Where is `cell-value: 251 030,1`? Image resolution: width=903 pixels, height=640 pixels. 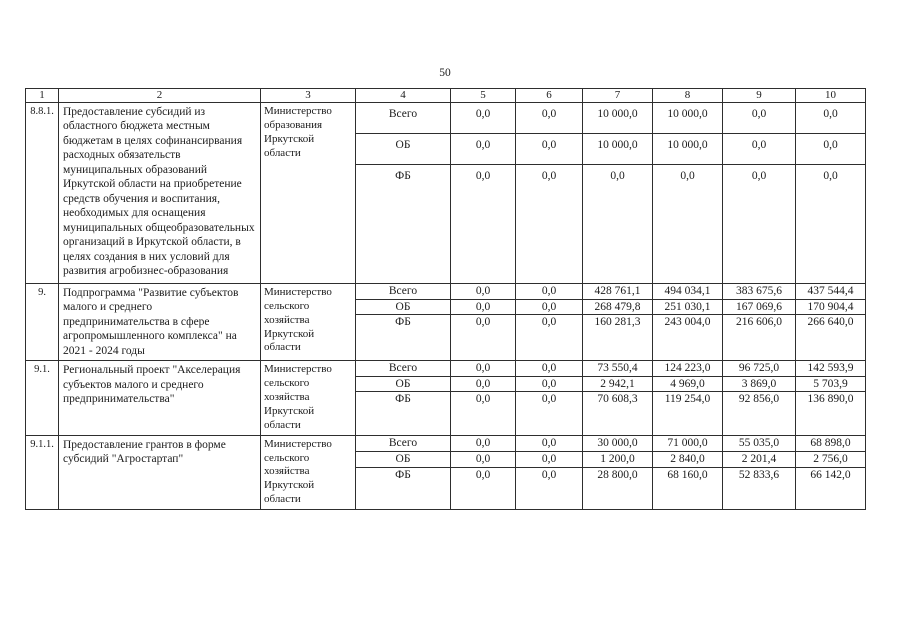
cell-value: 251 030,1 is located at coordinates (687, 307).